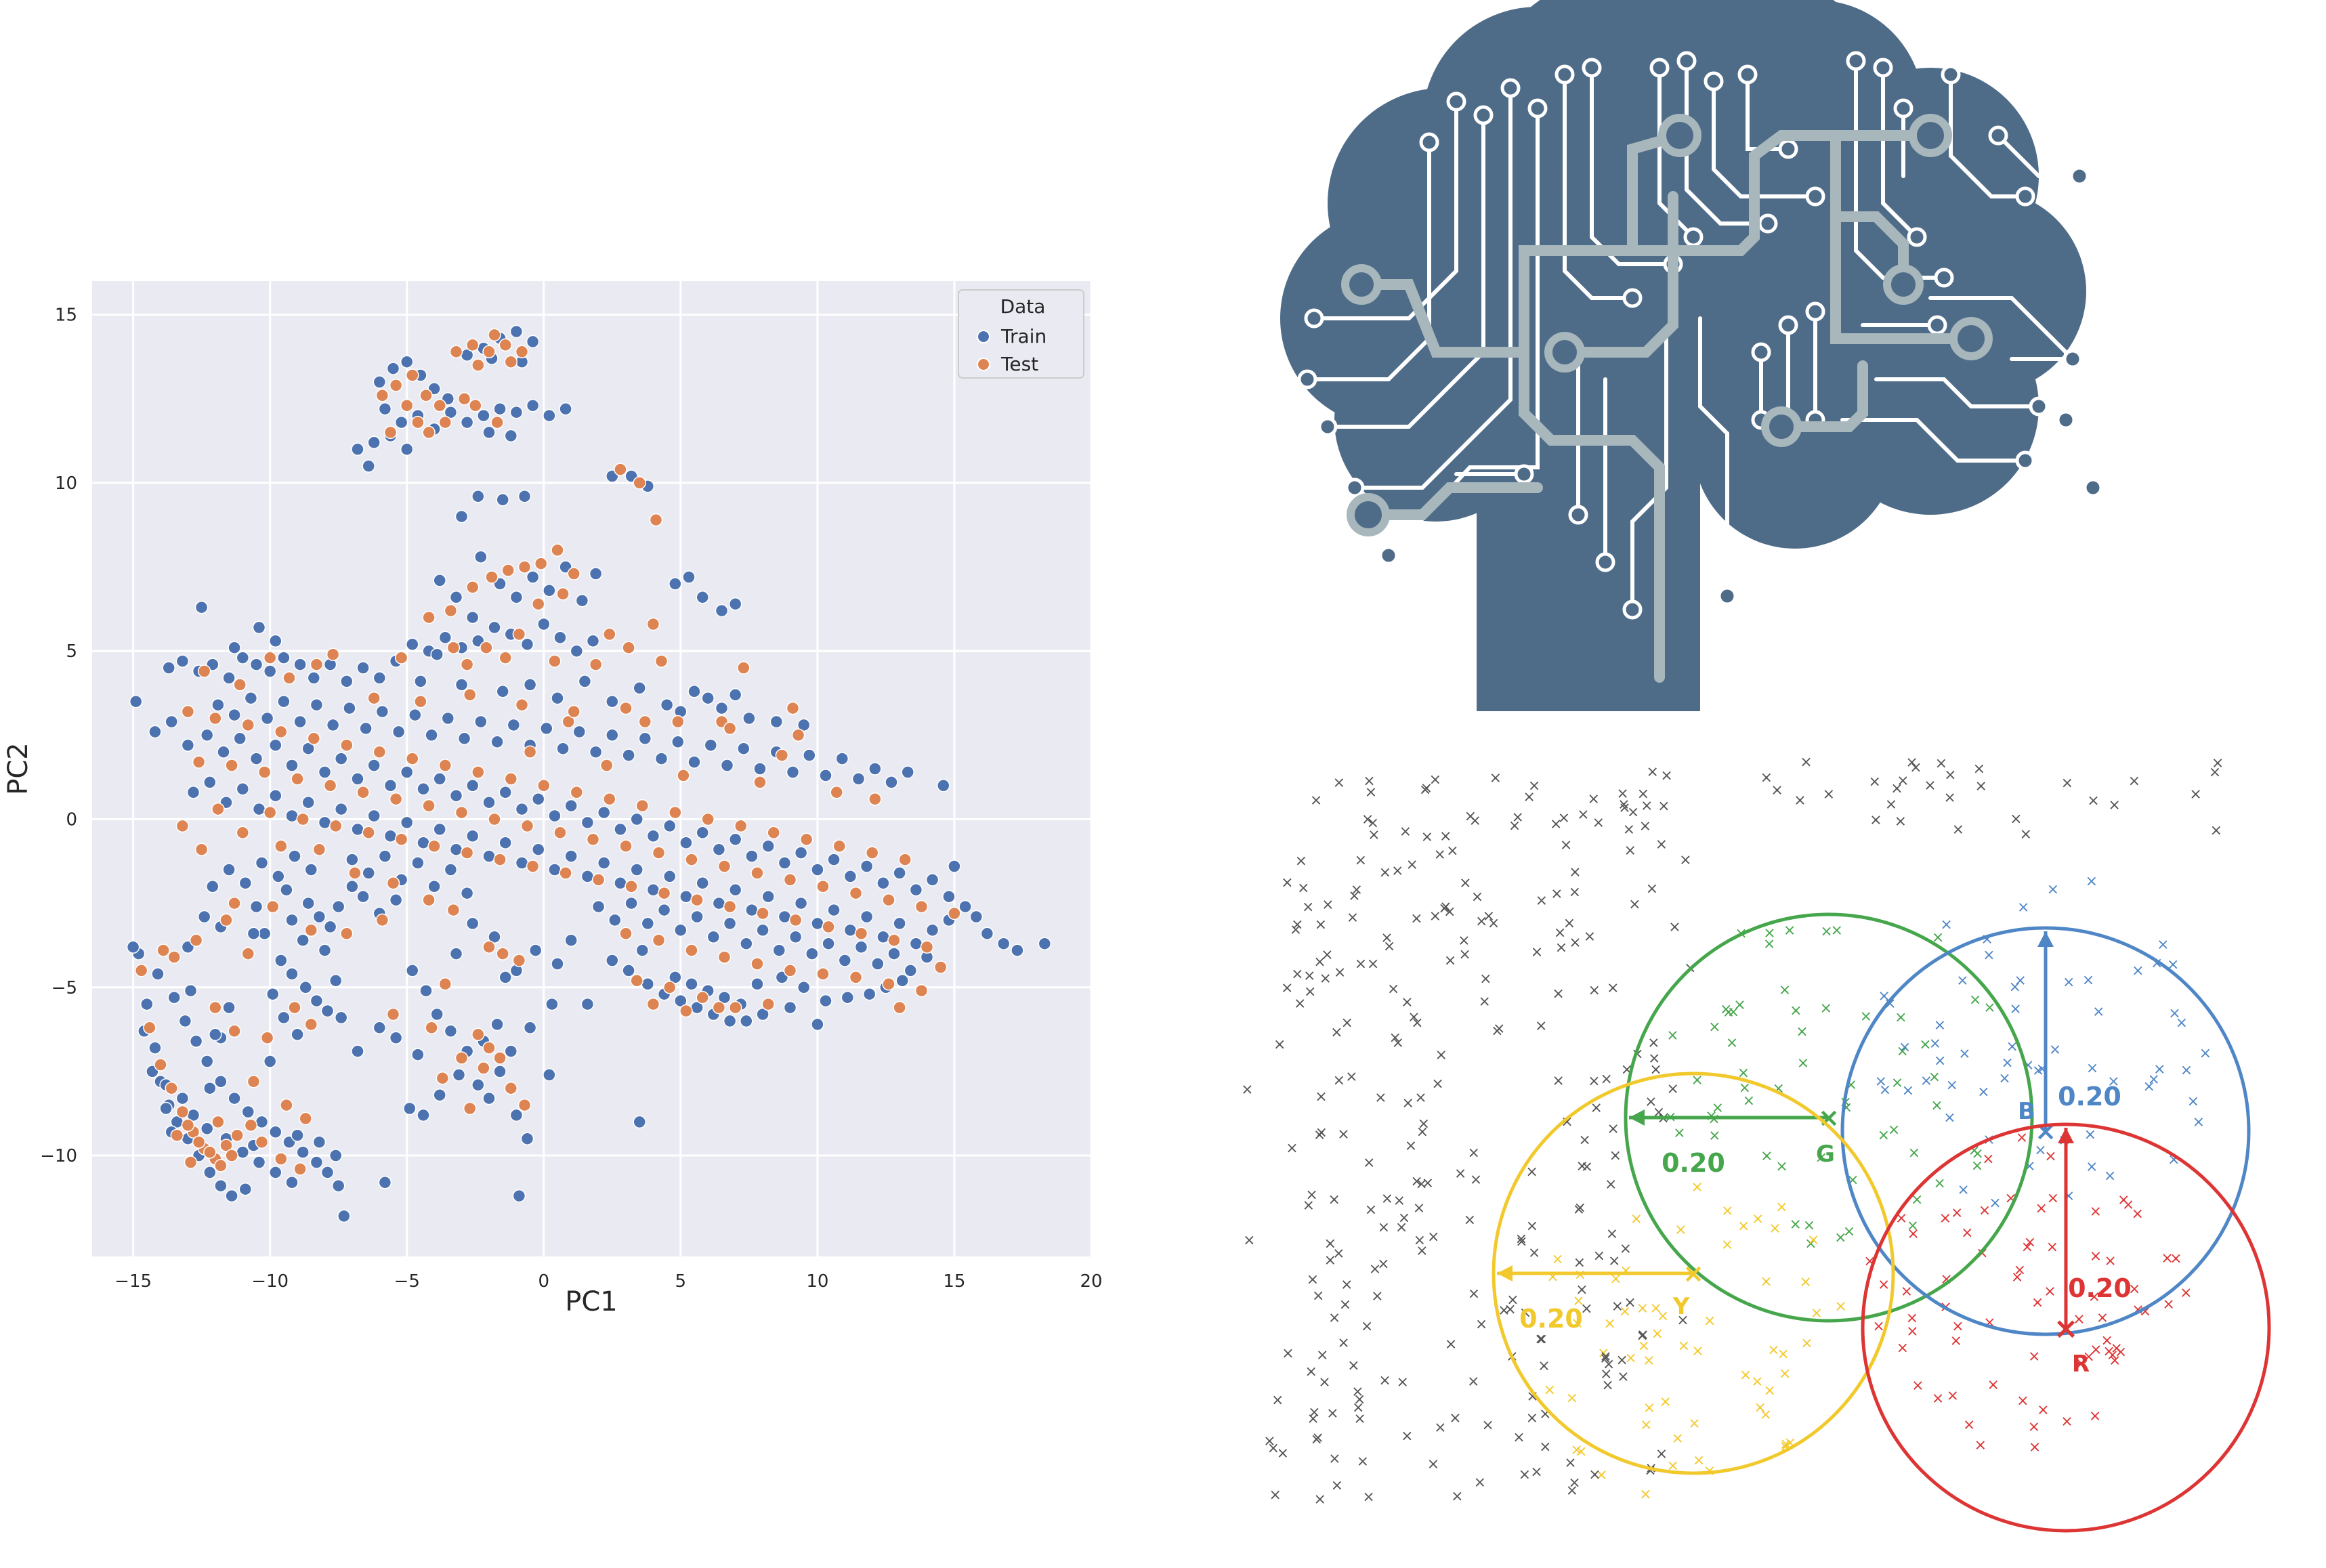 The height and width of the screenshot is (1568, 2326). What do you see at coordinates (1021, 334) in the screenshot?
I see `legend: Data Train Test` at bounding box center [1021, 334].